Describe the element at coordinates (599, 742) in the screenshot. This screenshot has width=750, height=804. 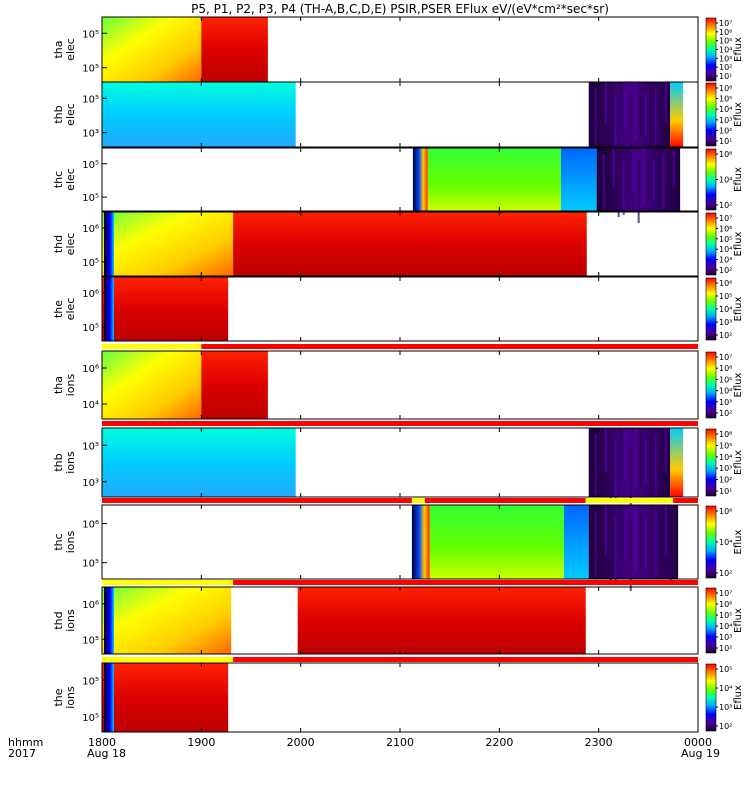
I see `time-tick-label: 2300` at that location.